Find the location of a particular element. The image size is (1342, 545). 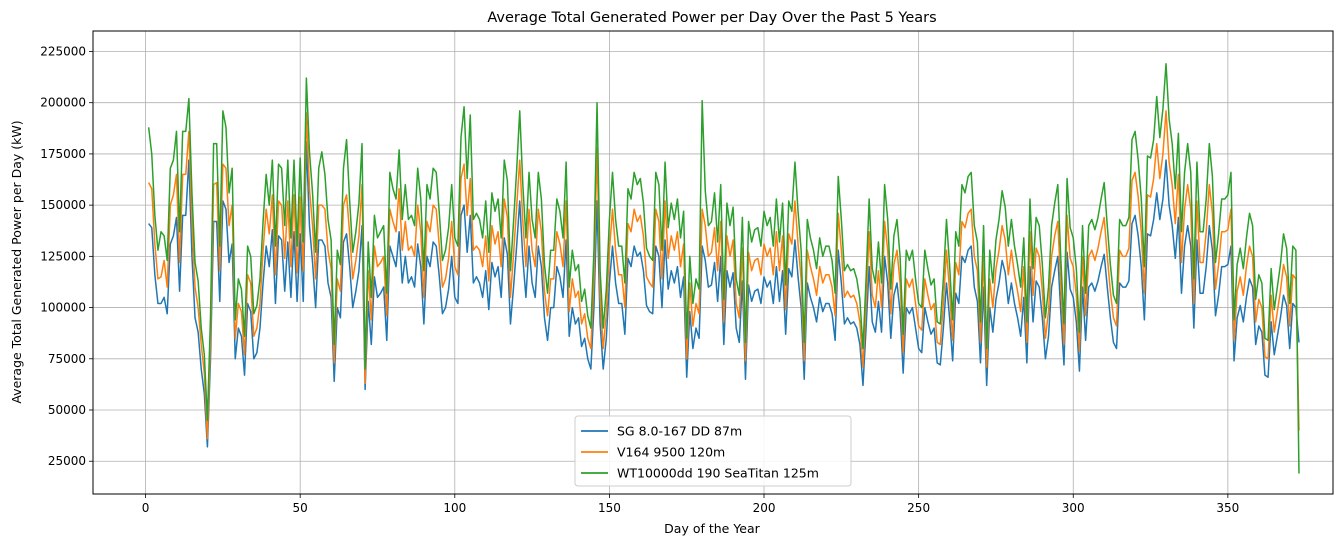

y-tick-label: 150000 is located at coordinates (63, 205).